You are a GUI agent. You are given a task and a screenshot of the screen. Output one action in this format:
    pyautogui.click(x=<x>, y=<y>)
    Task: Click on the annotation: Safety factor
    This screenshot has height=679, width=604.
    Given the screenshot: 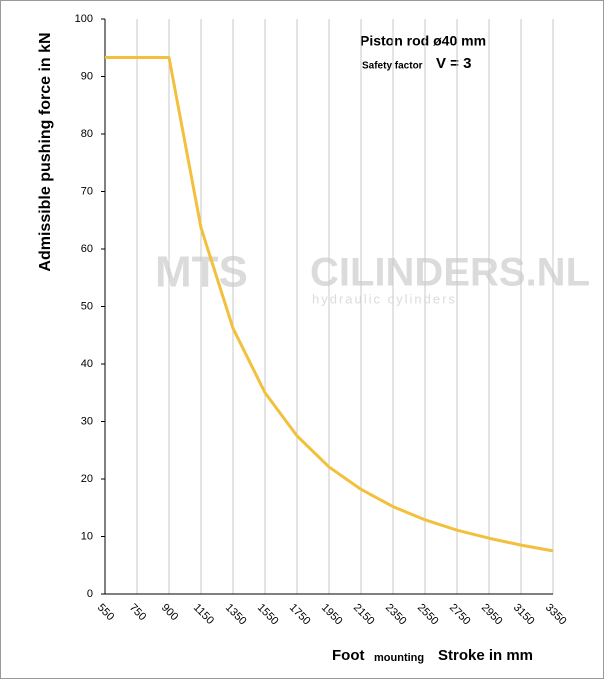 What is the action you would take?
    pyautogui.click(x=392, y=66)
    